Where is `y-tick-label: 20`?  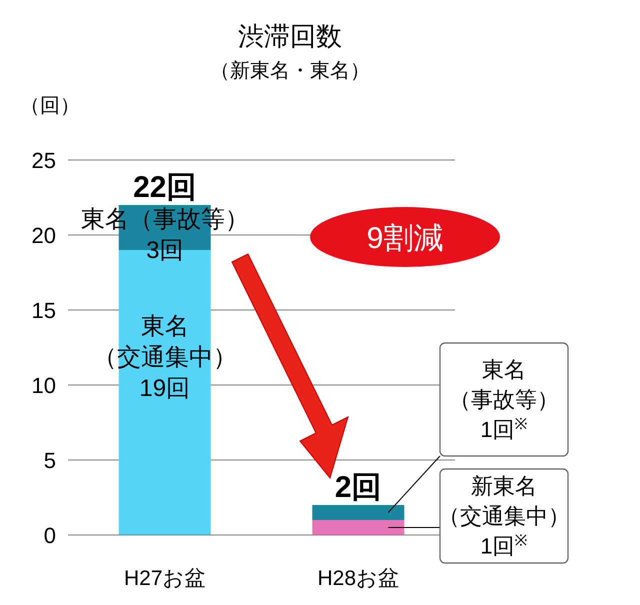
y-tick-label: 20 is located at coordinates (44, 235).